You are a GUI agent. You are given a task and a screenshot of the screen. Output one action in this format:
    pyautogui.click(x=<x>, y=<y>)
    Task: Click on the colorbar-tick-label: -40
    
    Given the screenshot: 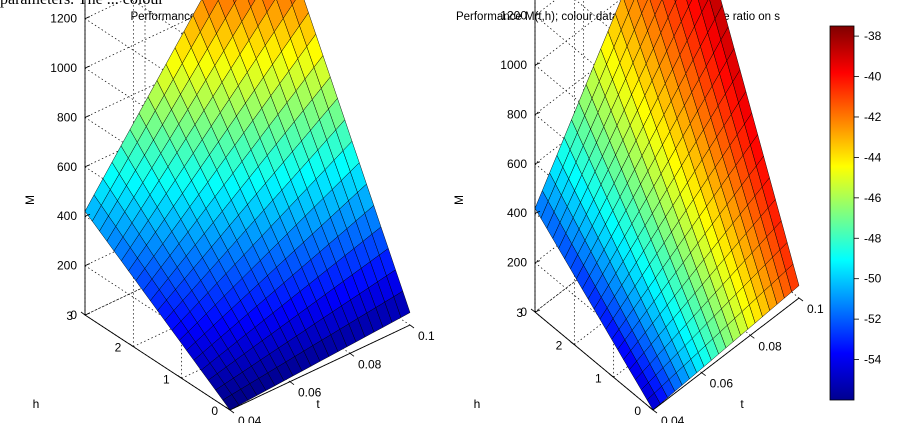 What is the action you would take?
    pyautogui.click(x=873, y=77)
    